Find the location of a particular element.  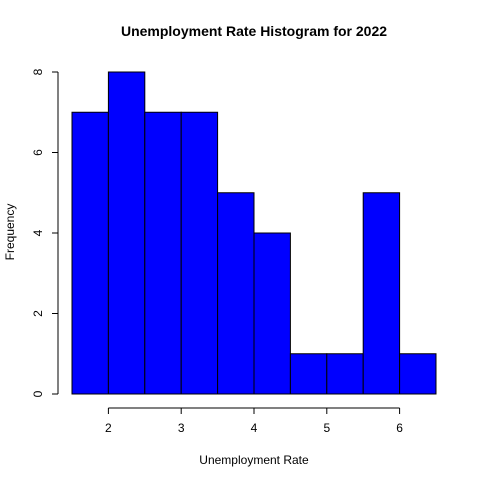

y-axis: 0 2 4 6 8 is located at coordinates (45, 232).